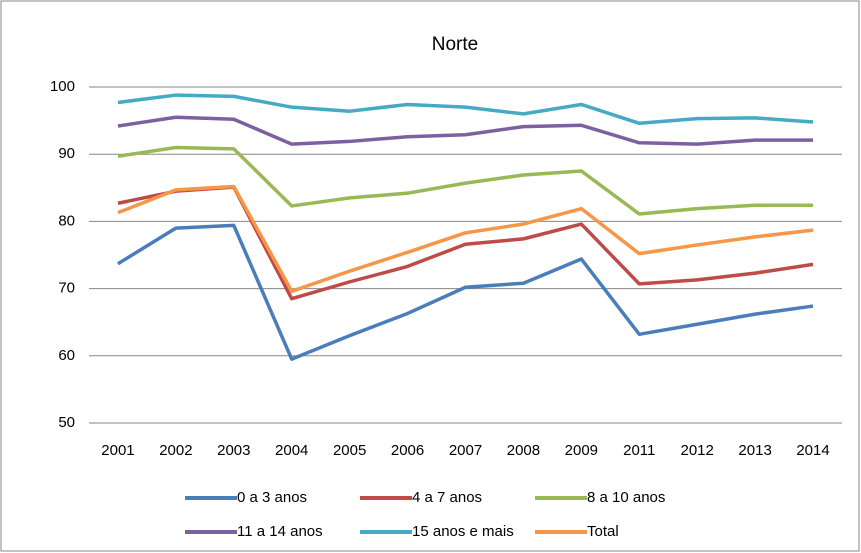 This screenshot has width=861, height=553. Describe the element at coordinates (66, 288) in the screenshot. I see `y-tick-label: 70` at that location.